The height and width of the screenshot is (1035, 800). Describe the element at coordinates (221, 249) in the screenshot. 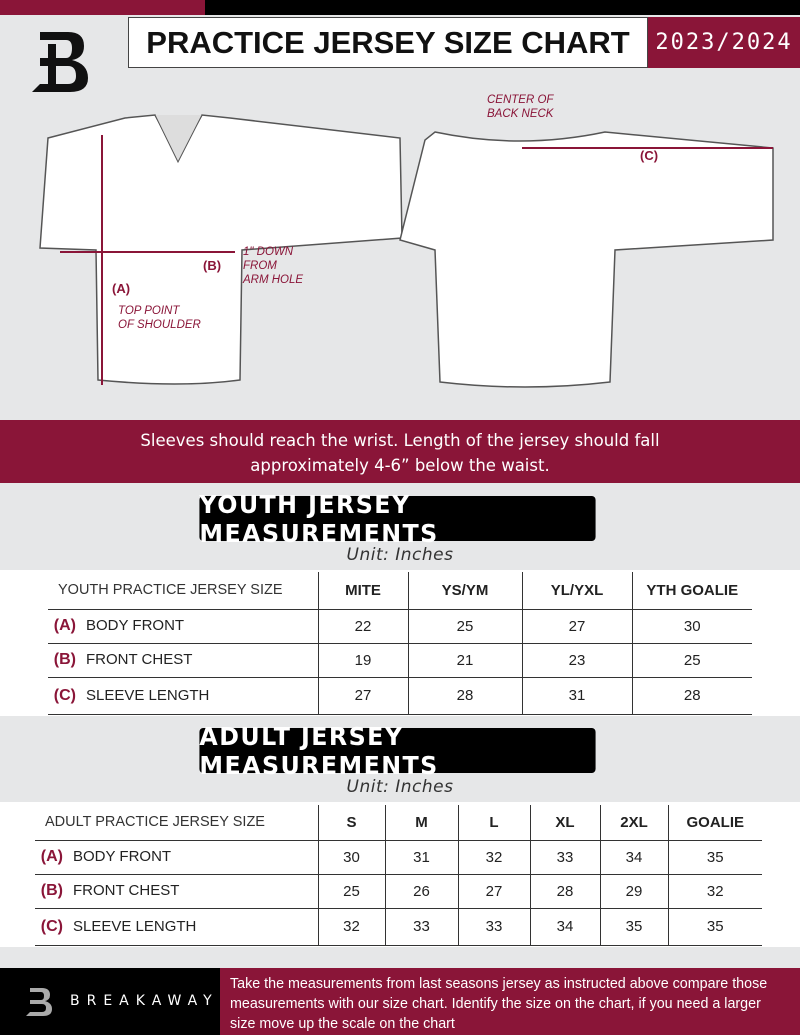

I see `front-jersey-diagram` at that location.